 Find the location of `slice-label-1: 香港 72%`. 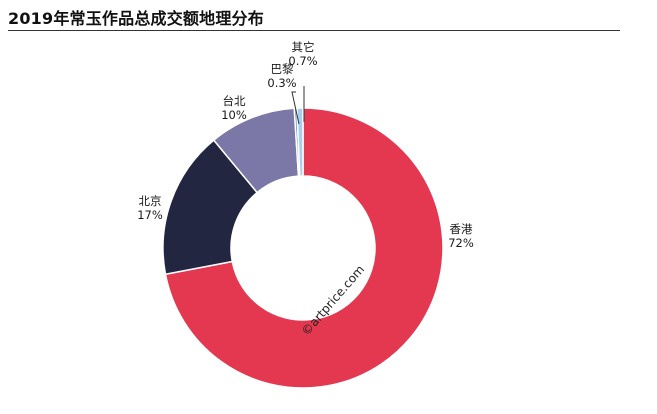

slice-label-1: 香港 72% is located at coordinates (461, 236).